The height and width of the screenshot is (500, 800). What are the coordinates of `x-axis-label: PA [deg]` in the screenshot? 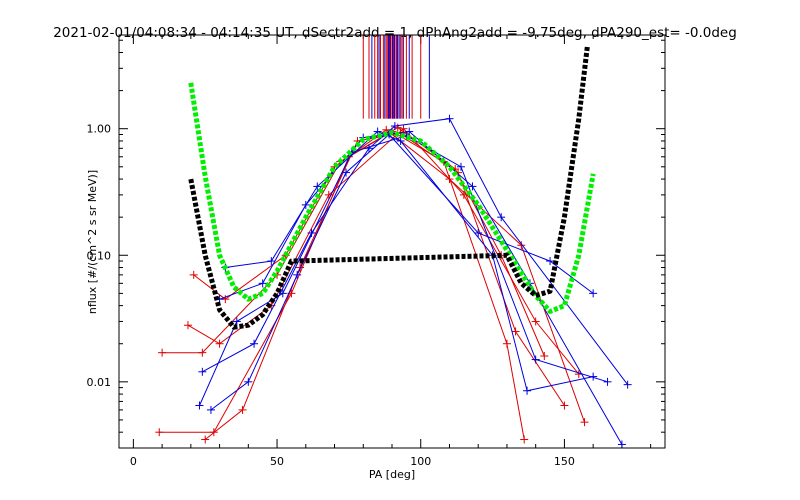 It's located at (392, 474).